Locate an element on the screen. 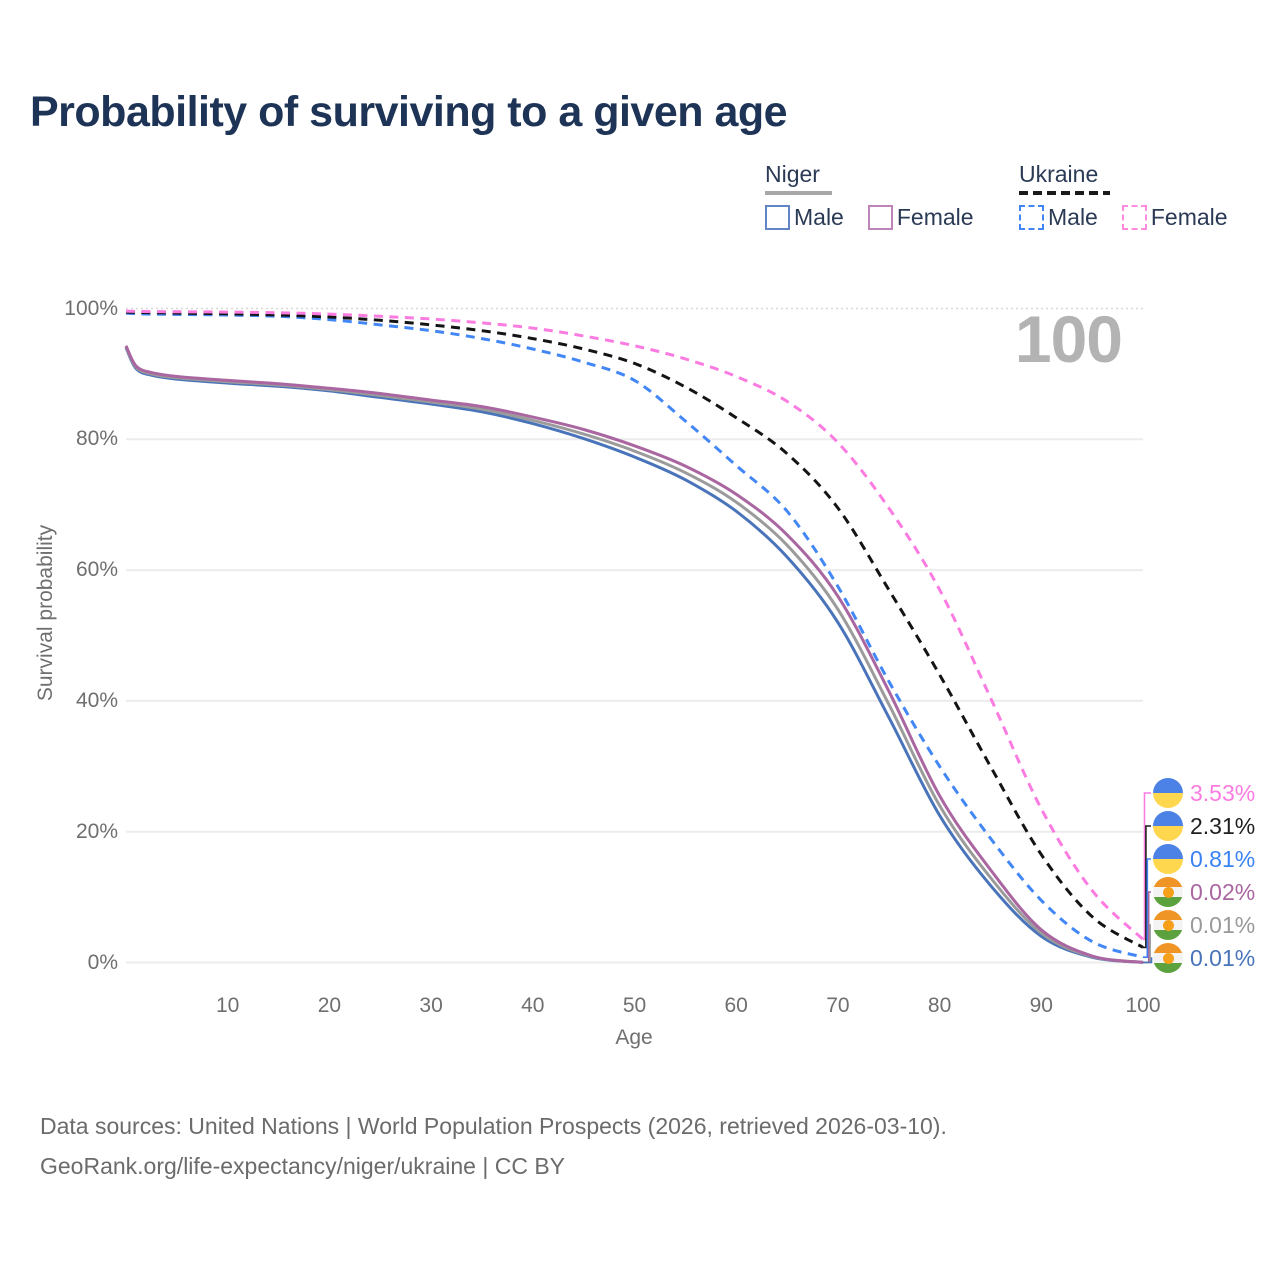  x-tick-60: 60 is located at coordinates (736, 1005).